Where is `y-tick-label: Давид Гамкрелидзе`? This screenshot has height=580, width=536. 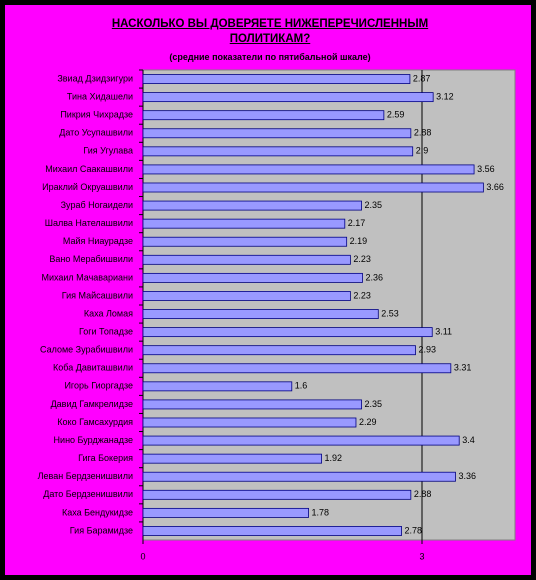
y-tick-label: Давид Гамкрелидзе is located at coordinates (92, 404).